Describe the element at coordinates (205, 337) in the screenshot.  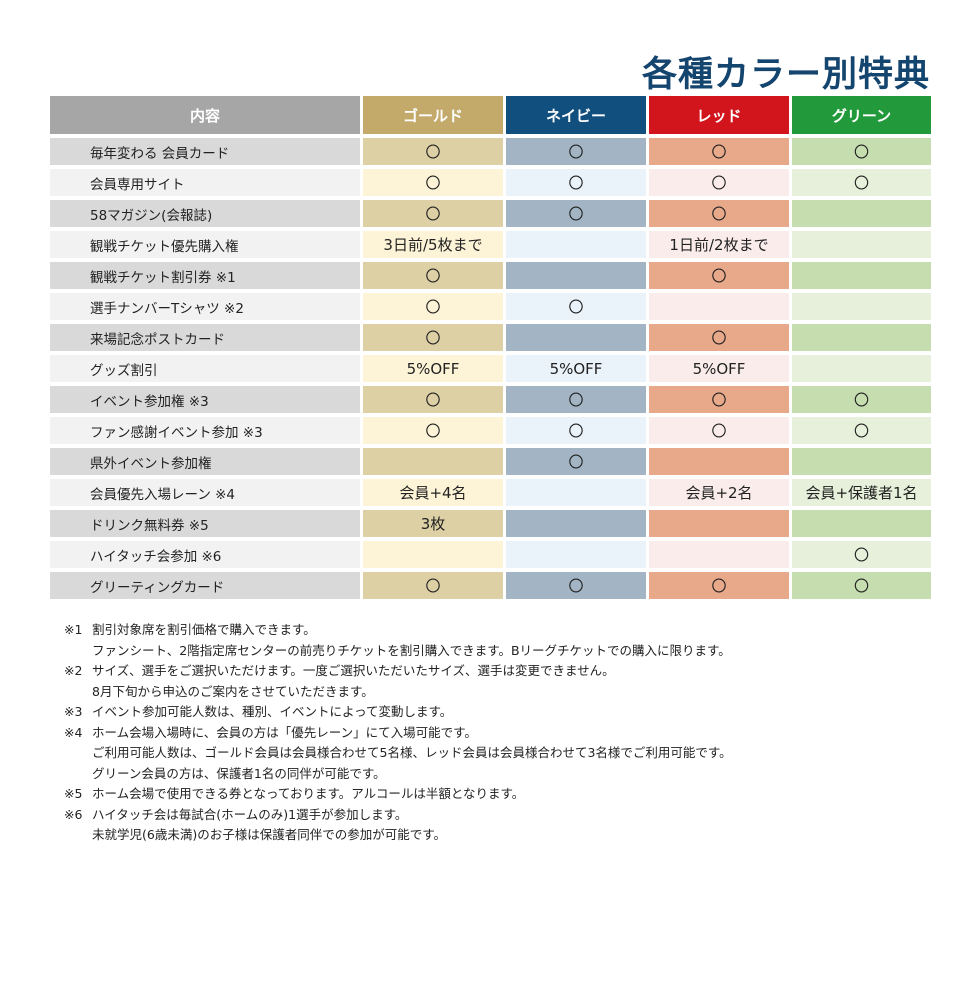
I see `benefit-label: 来場記念ポストカード` at that location.